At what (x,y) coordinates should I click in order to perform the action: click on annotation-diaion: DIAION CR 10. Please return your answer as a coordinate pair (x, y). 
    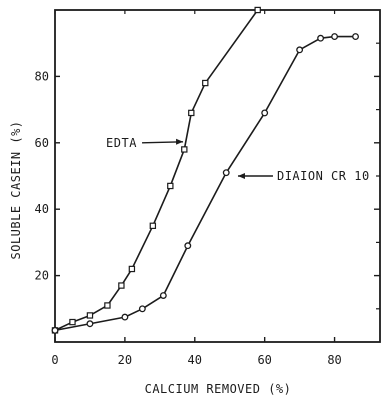
    Looking at the image, I should click on (323, 176).